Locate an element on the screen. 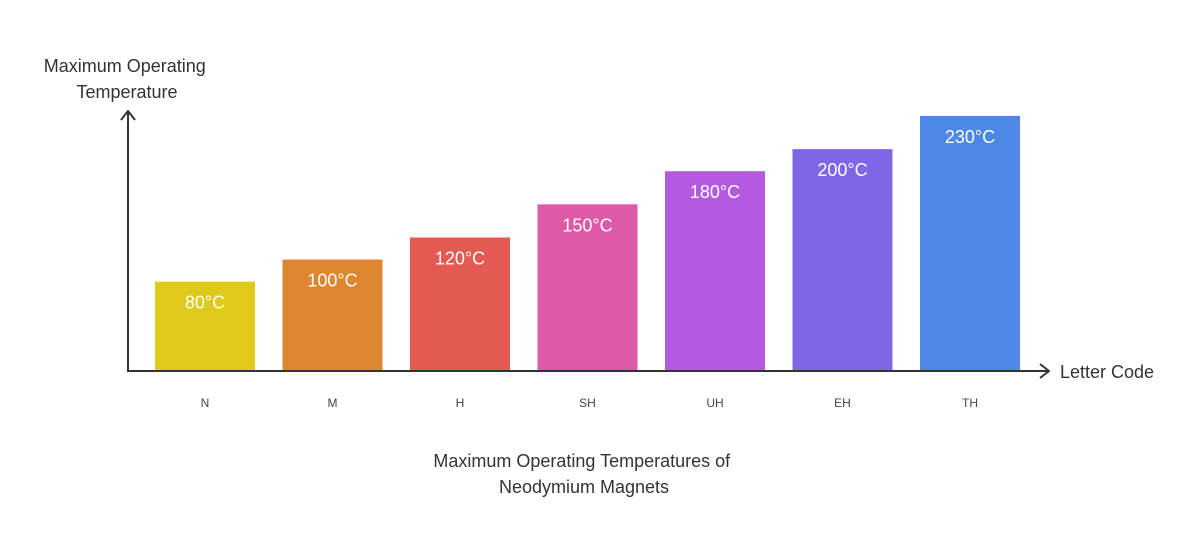  y-axis-label-line-2: Temperature is located at coordinates (126, 92).